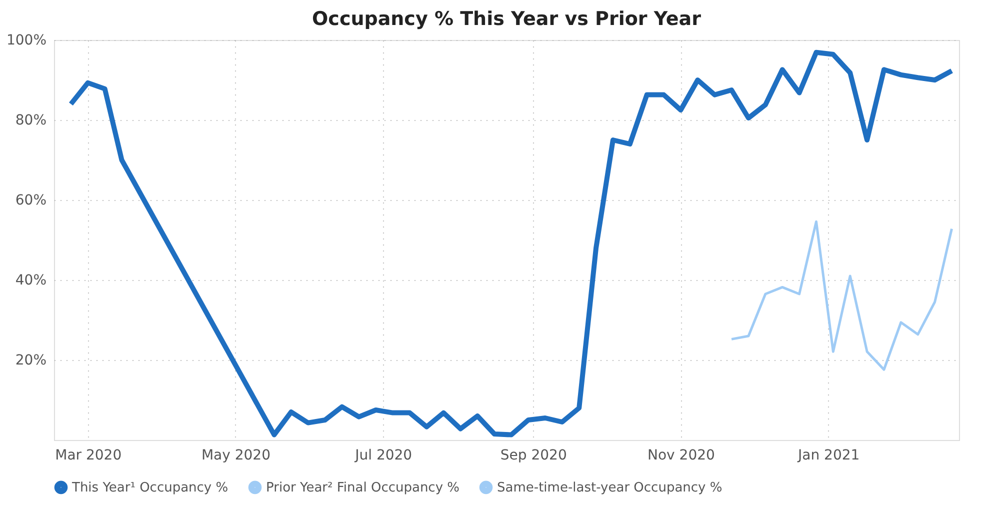 The image size is (988, 531). I want to click on legend-label: This Year¹ Occupancy %, so click(149, 488).